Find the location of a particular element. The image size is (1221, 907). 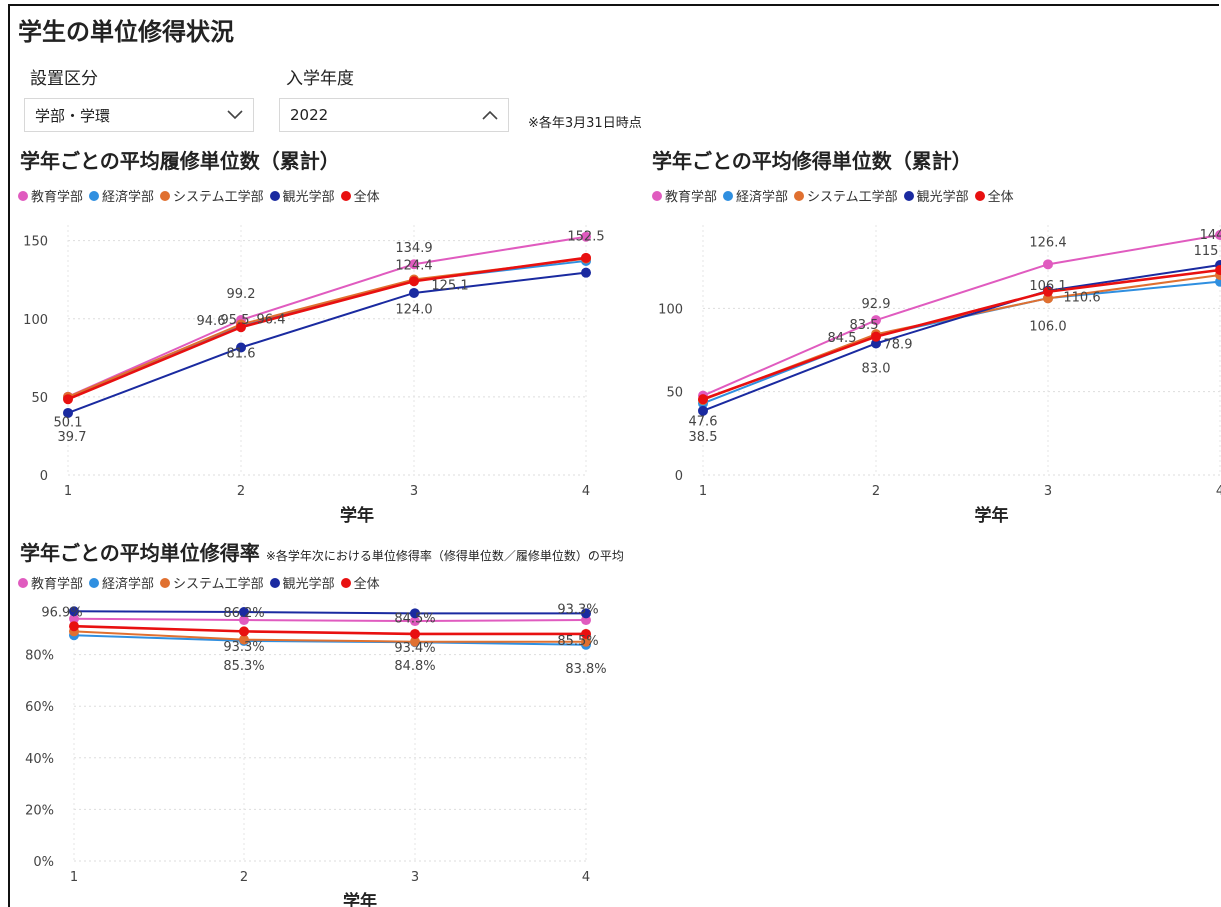

y-tick-label: 80% is located at coordinates (39, 656).